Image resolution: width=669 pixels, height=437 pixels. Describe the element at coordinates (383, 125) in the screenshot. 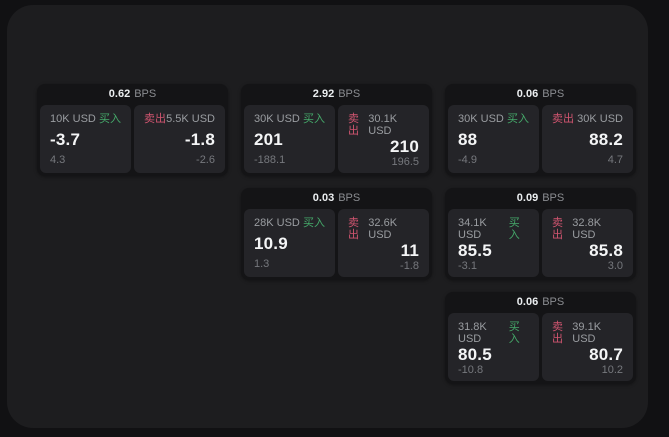

I see `sell-size: 30.1K USD` at that location.